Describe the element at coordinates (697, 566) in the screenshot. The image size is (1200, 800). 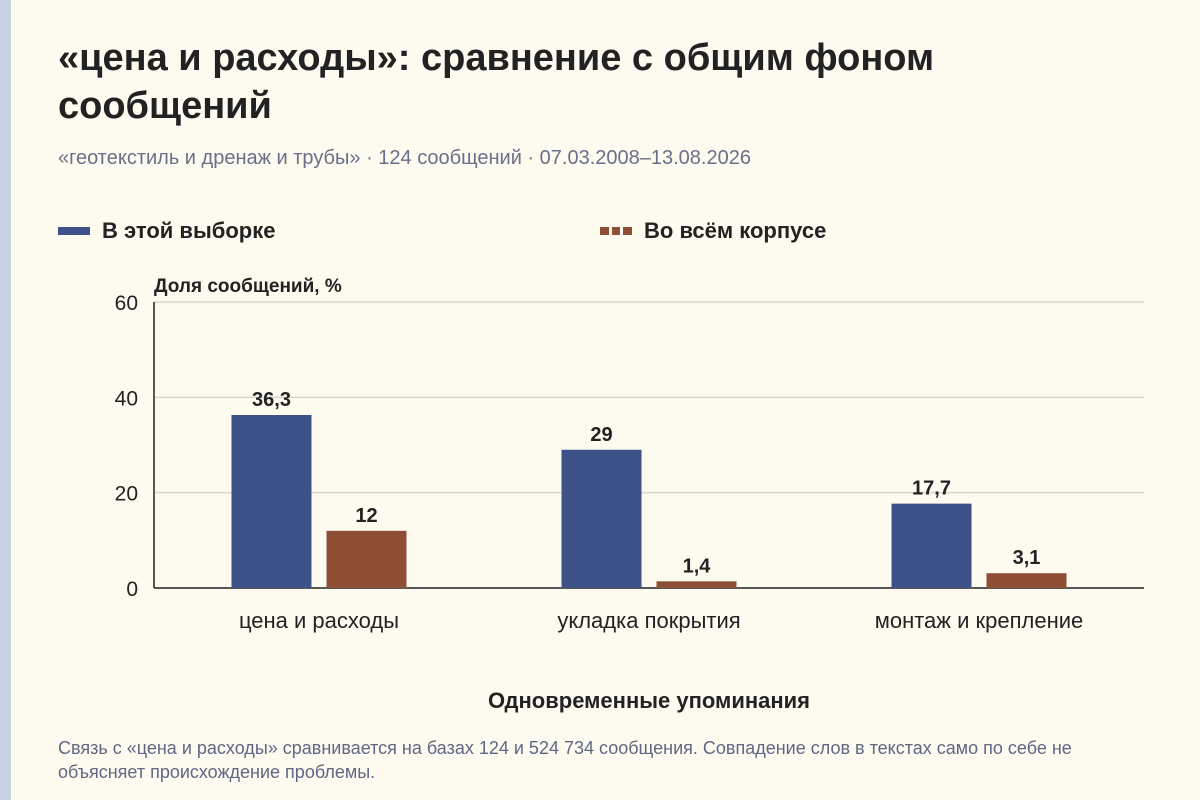
I see `bar-value-label: 1,4` at that location.